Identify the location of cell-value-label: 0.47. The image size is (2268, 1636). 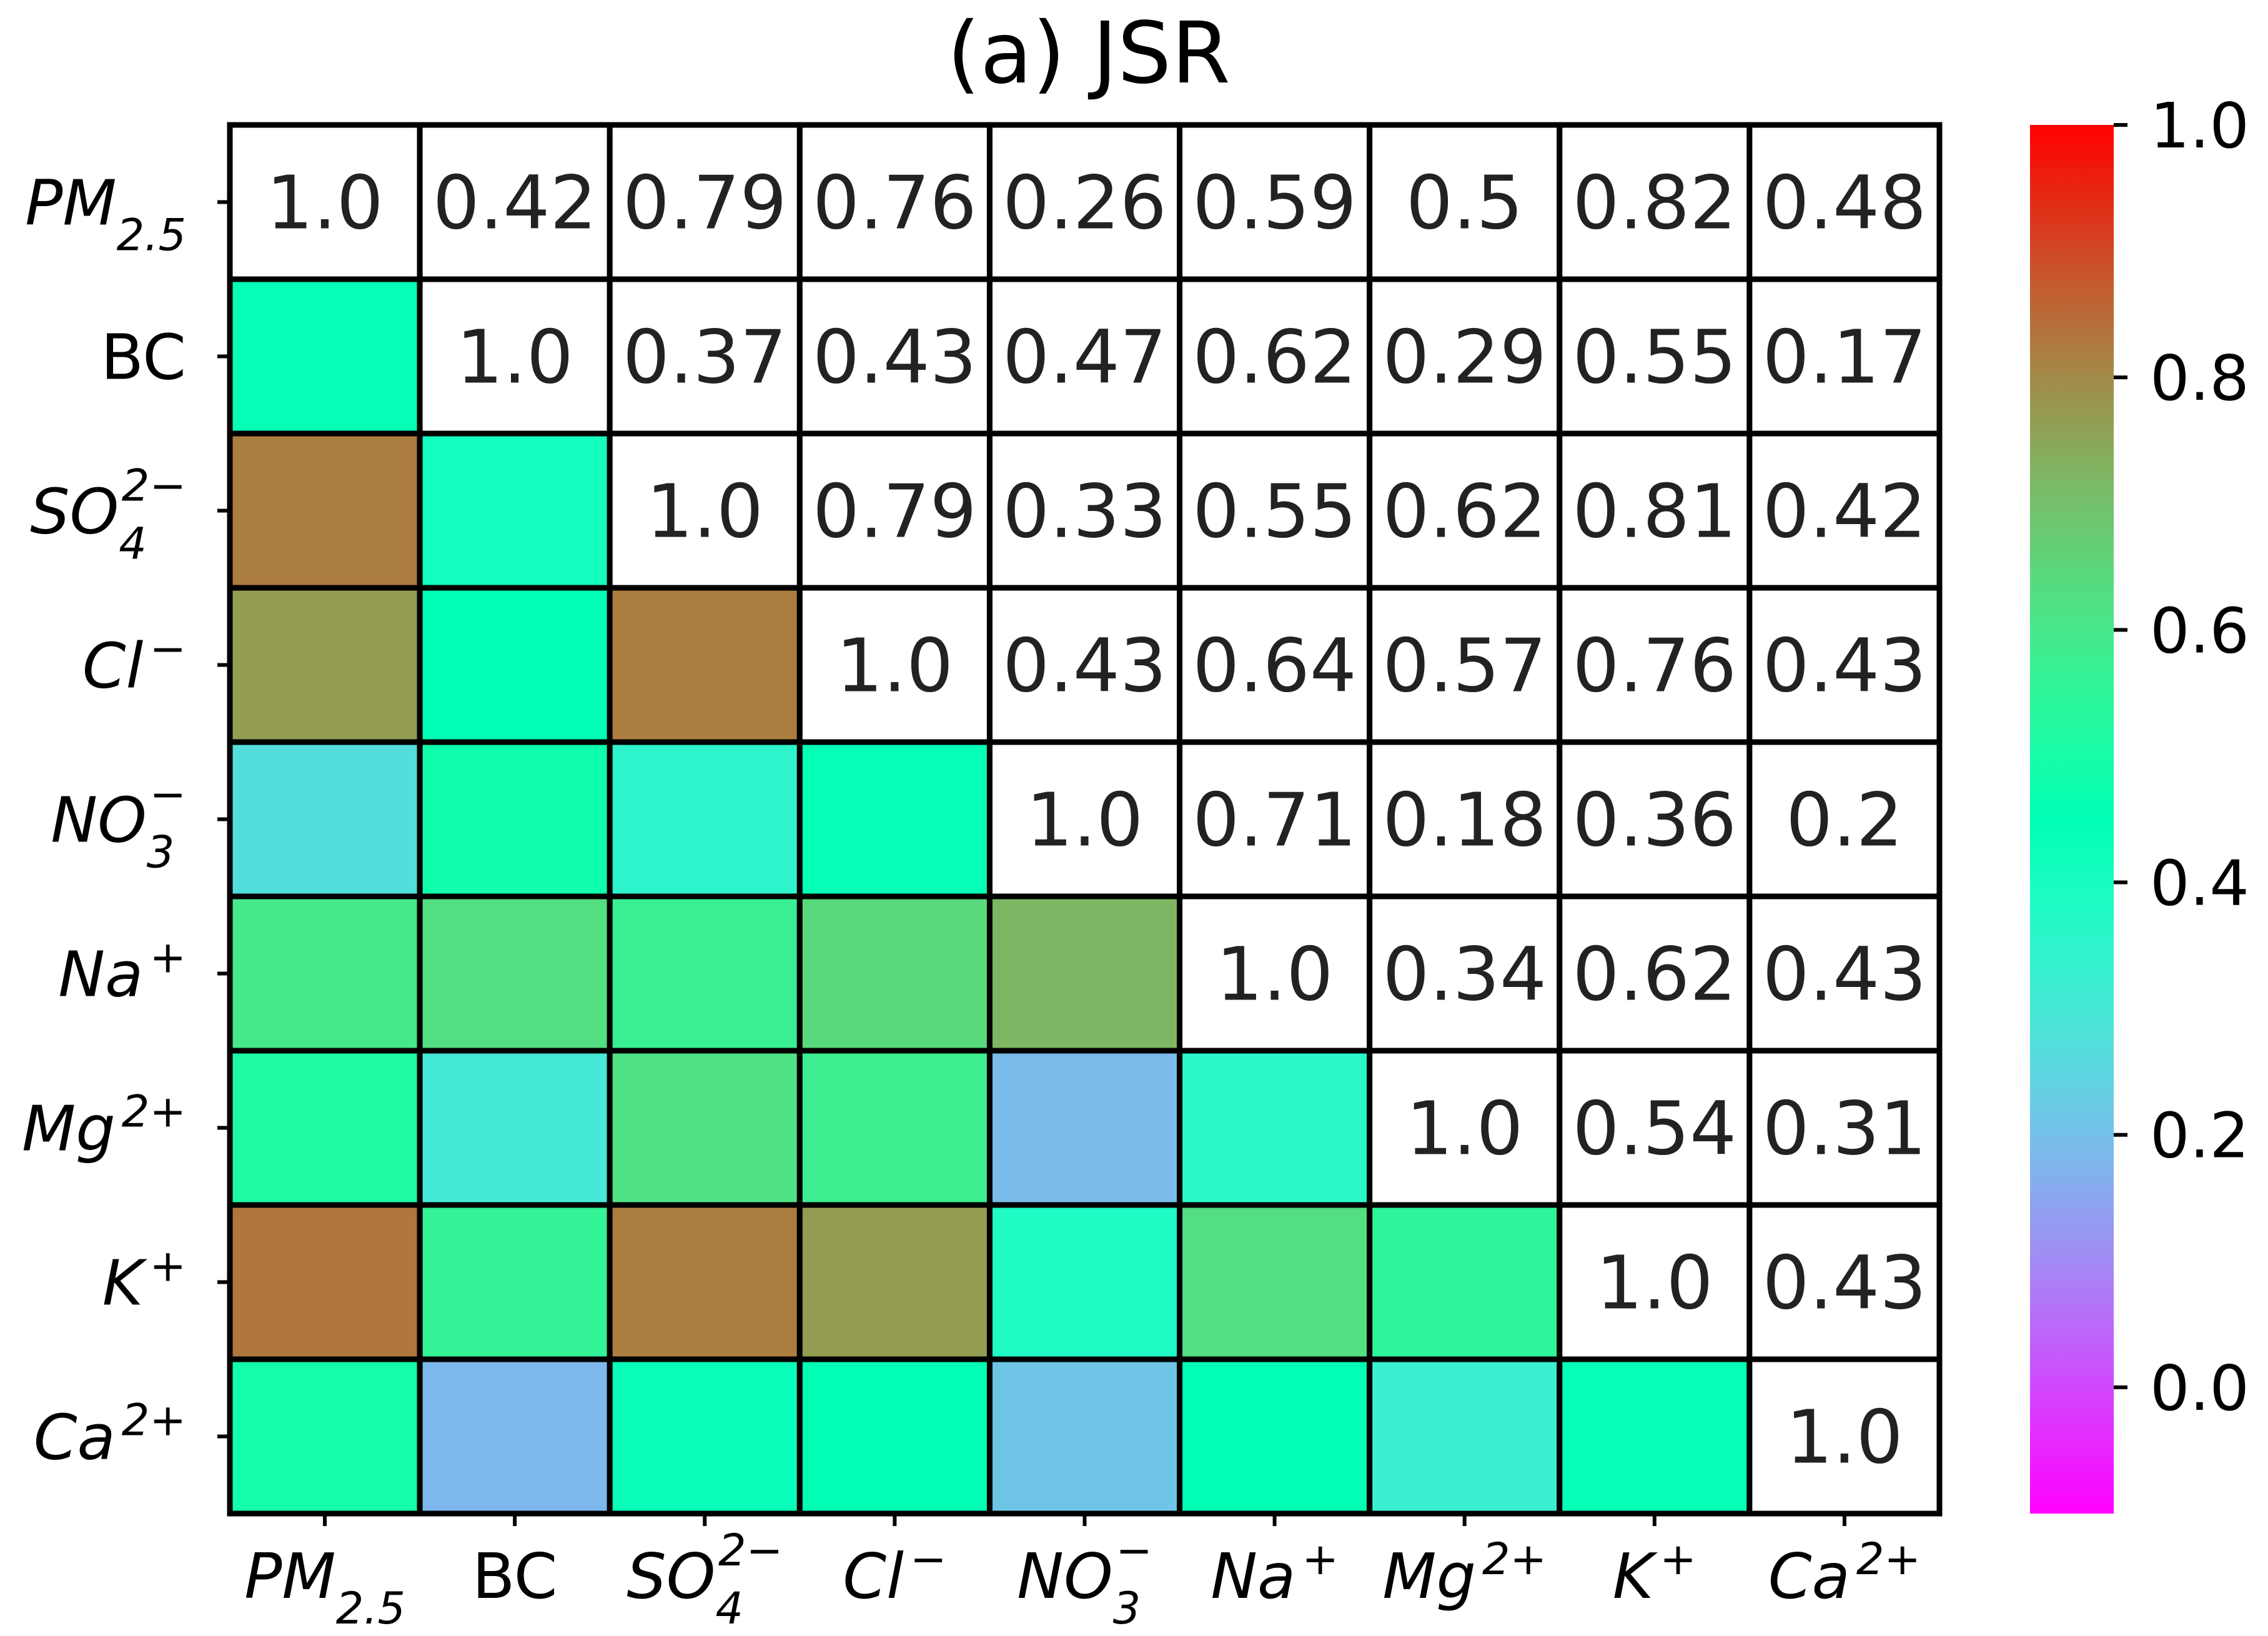
(1085, 357).